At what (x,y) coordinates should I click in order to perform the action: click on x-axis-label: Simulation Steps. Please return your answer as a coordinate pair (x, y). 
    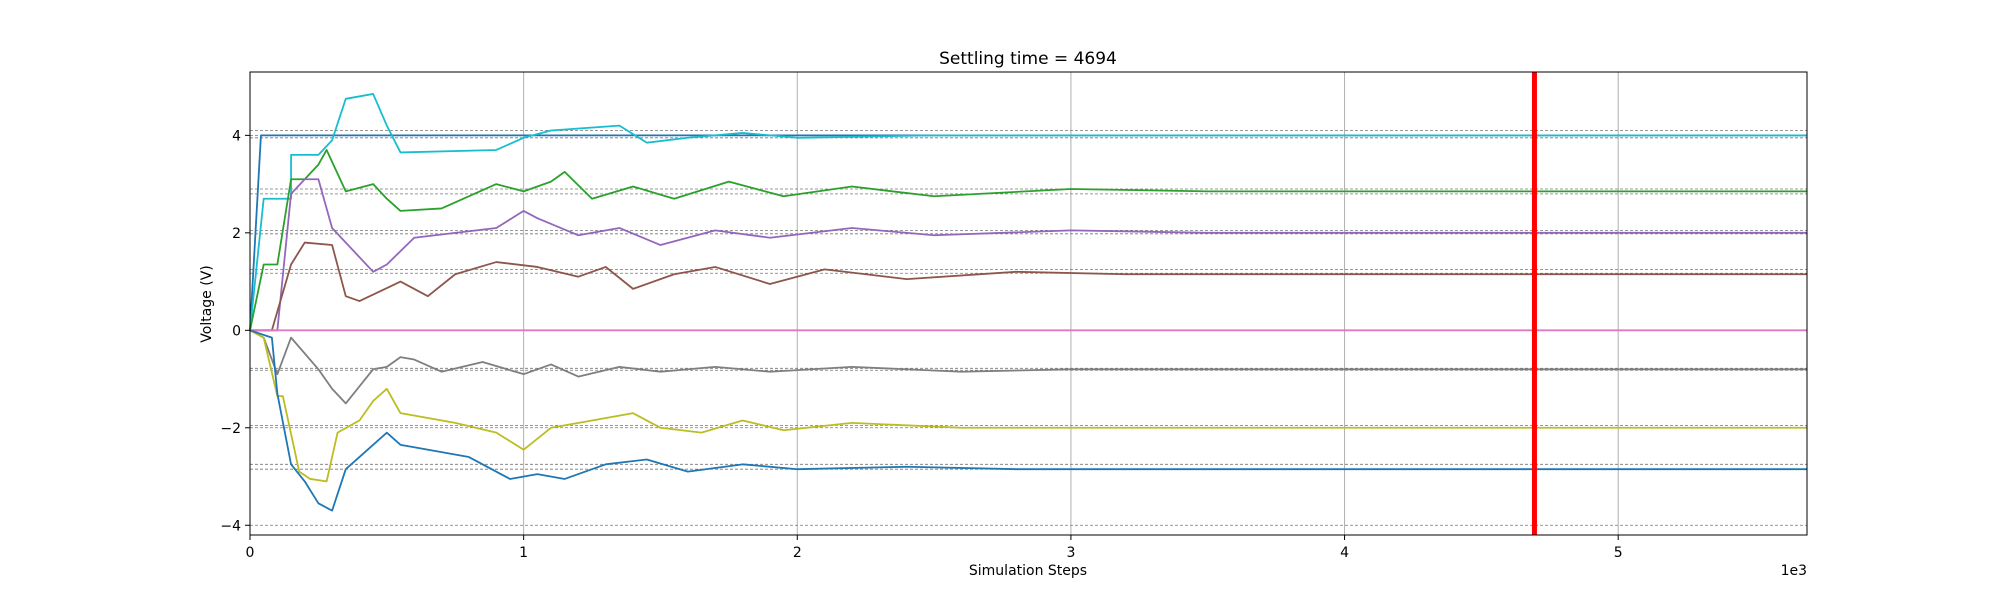
    Looking at the image, I should click on (1028, 571).